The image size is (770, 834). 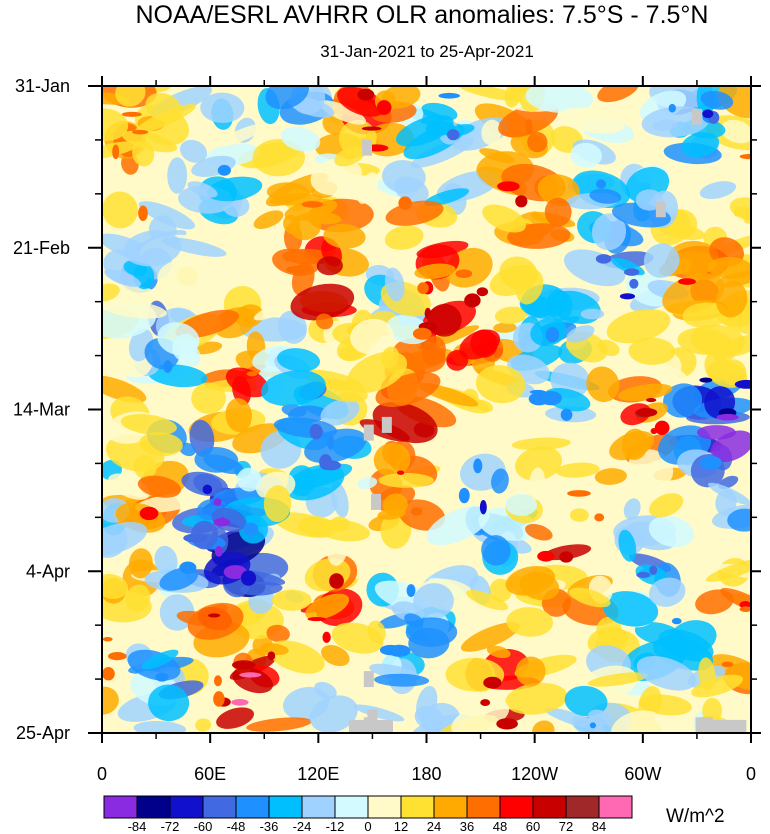 What do you see at coordinates (302, 826) in the screenshot?
I see `colorbar-label: -24` at bounding box center [302, 826].